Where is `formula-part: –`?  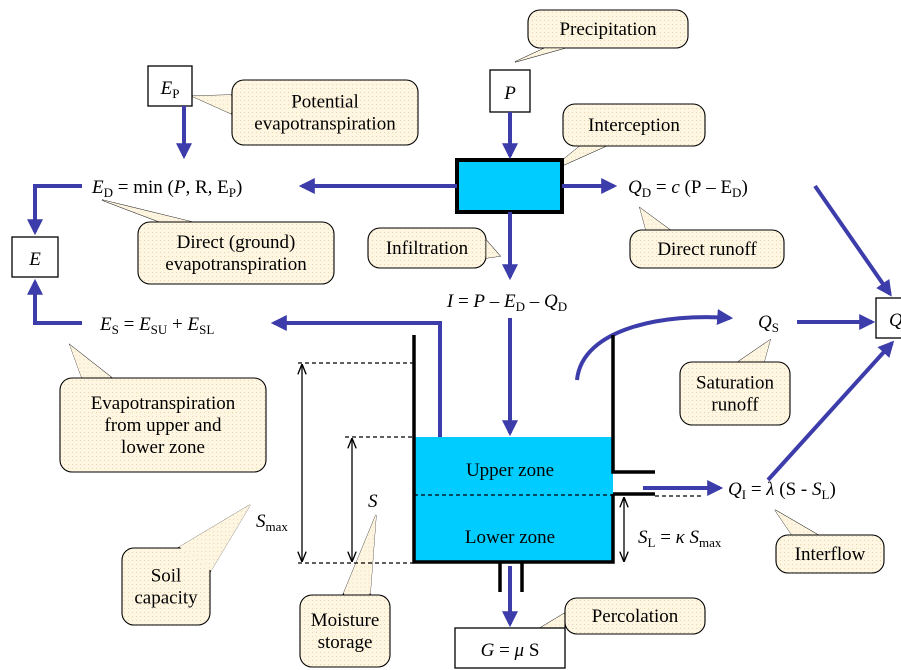 formula-part: – is located at coordinates (494, 301).